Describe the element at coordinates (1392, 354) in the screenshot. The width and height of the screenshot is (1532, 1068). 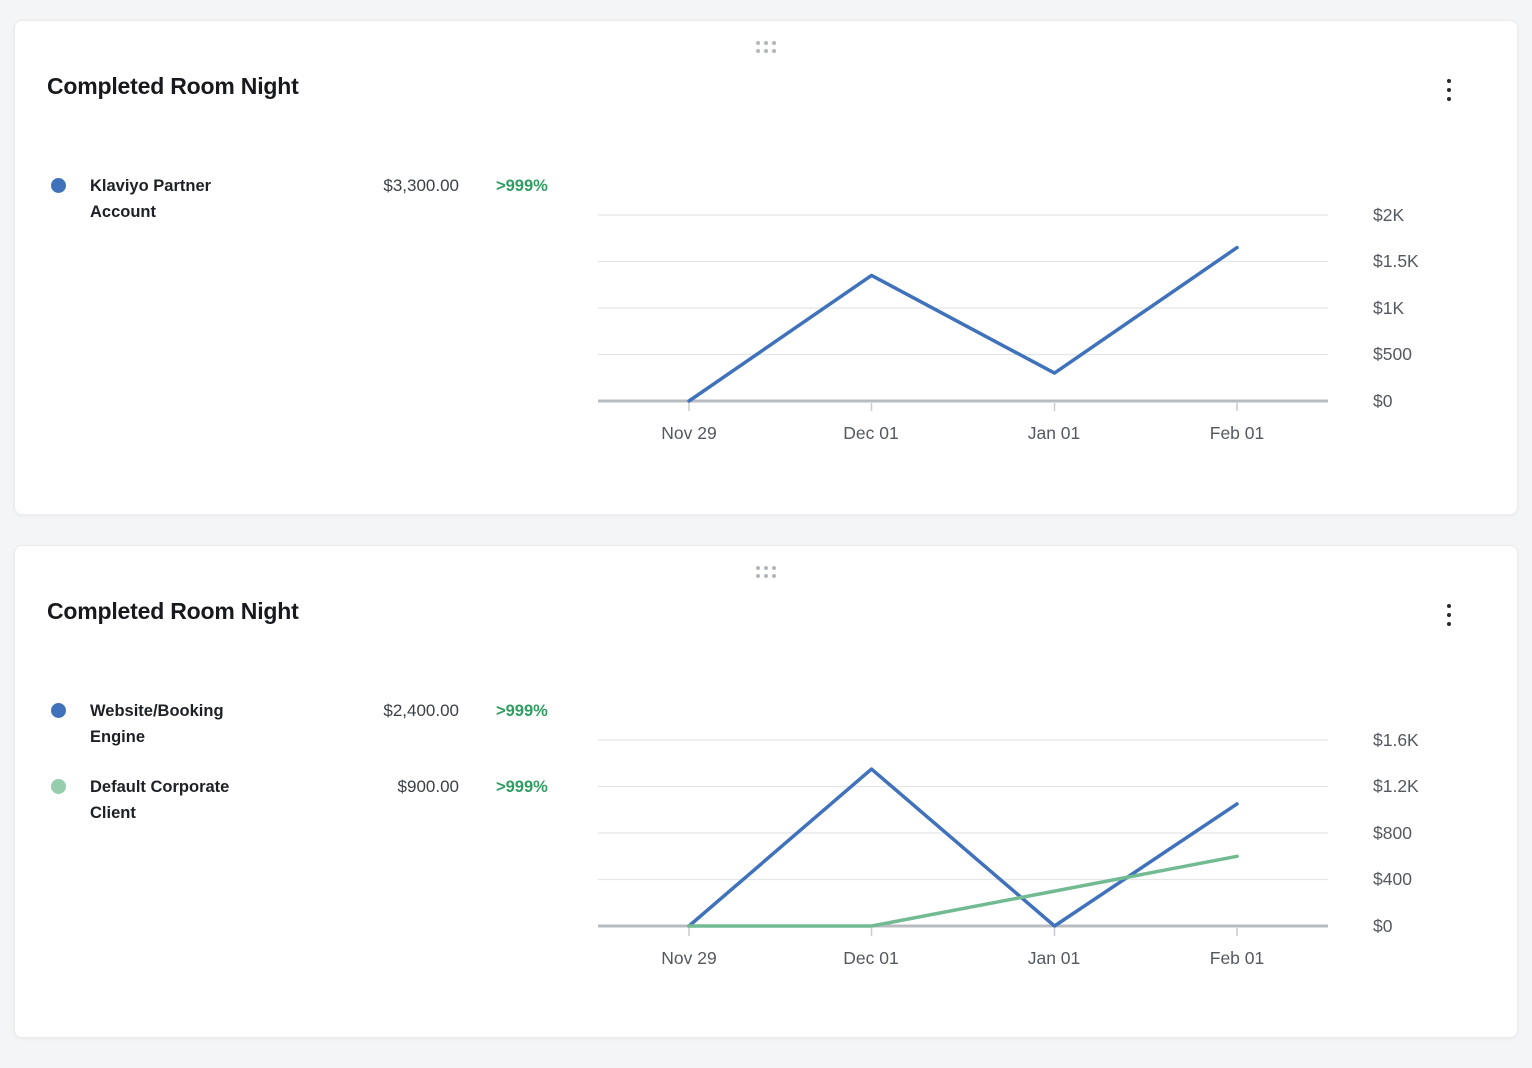
I see `y-axis-tick: $500` at that location.